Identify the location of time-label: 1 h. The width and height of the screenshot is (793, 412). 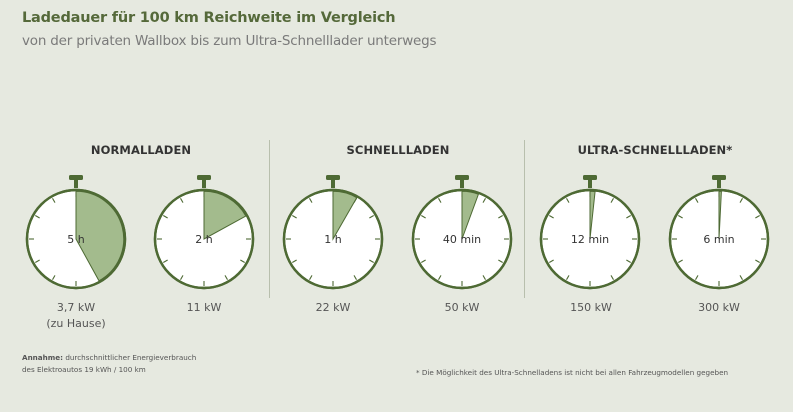
(332, 239).